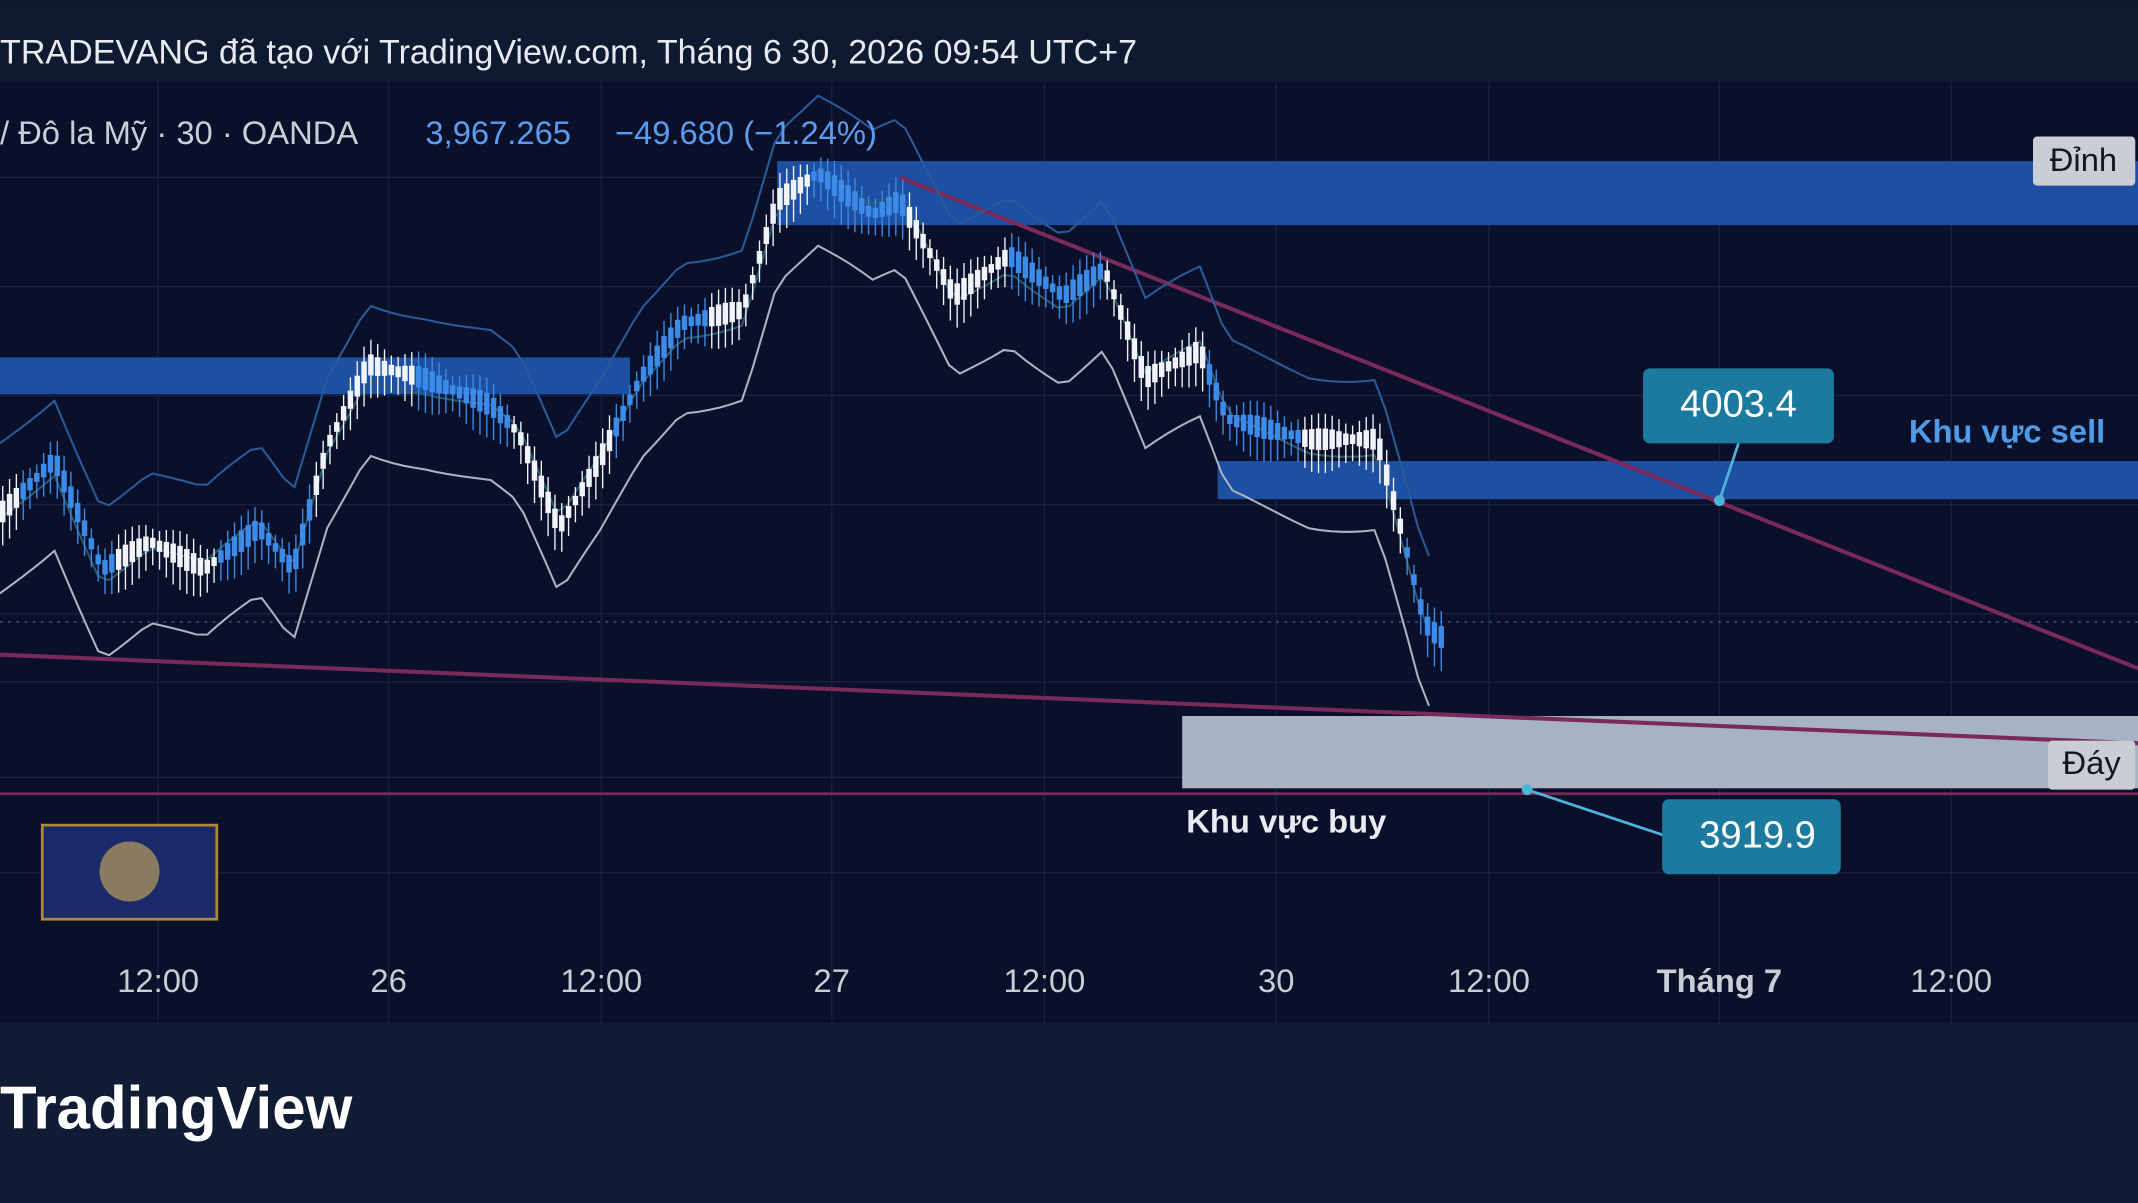 Image resolution: width=2138 pixels, height=1203 pixels. I want to click on x-tick-label: 30, so click(1276, 980).